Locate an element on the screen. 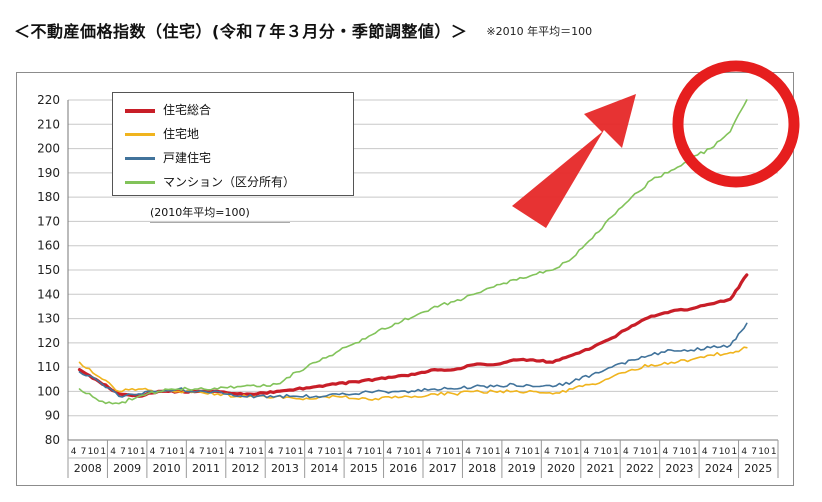  year-label: 2021 is located at coordinates (601, 468).